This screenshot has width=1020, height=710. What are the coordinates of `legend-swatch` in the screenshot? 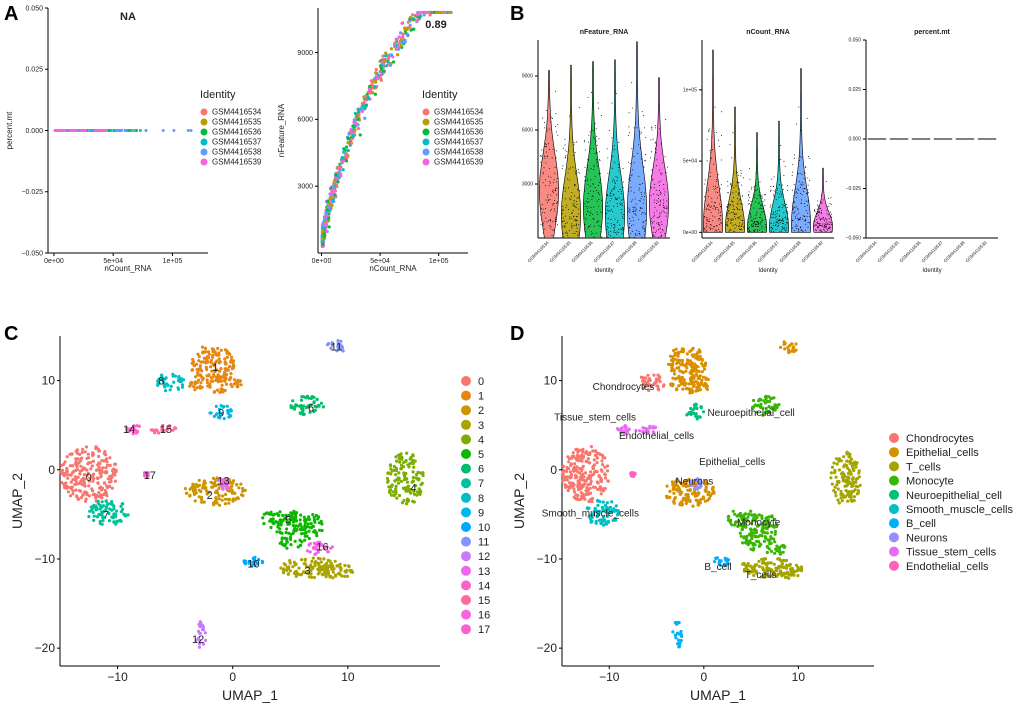 It's located at (426, 132).